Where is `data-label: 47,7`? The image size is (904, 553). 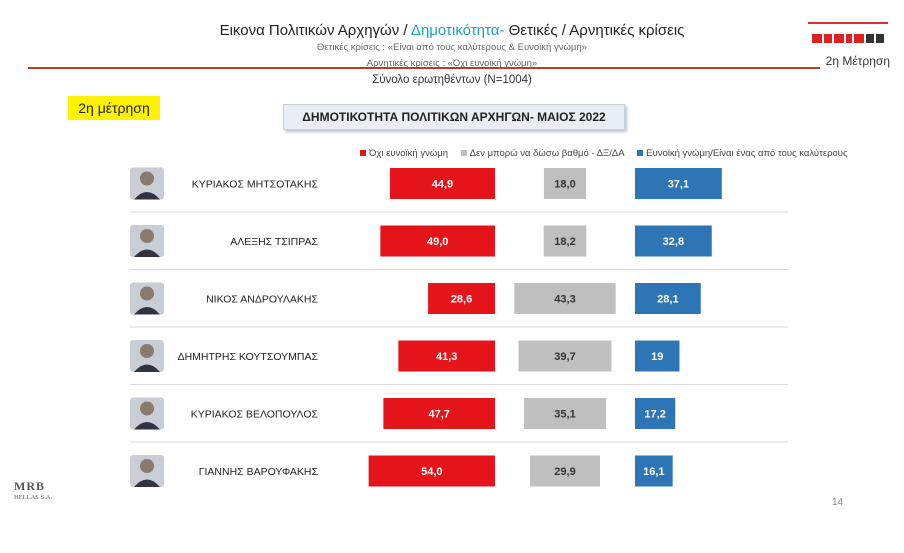 data-label: 47,7 is located at coordinates (438, 415).